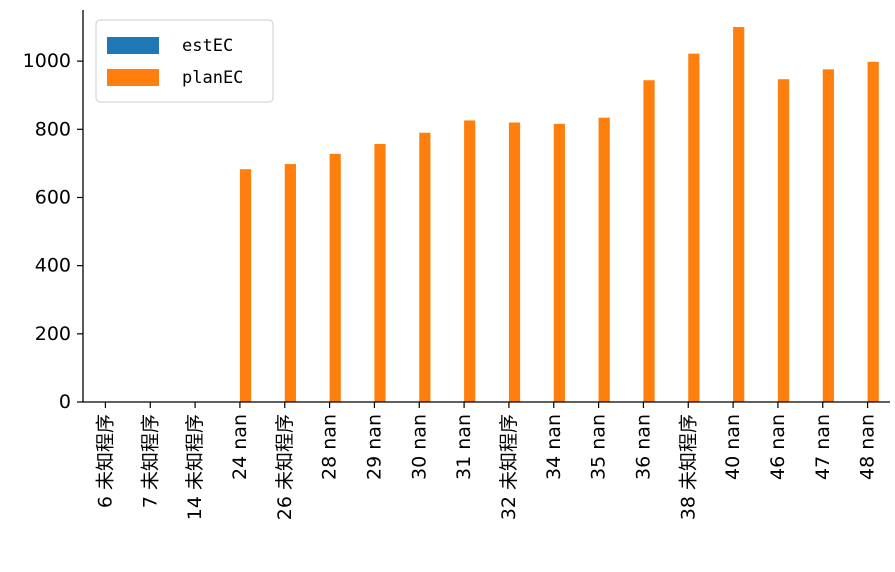 This screenshot has width=895, height=572. I want to click on x-tick-label: 6 未知程序, so click(105, 461).